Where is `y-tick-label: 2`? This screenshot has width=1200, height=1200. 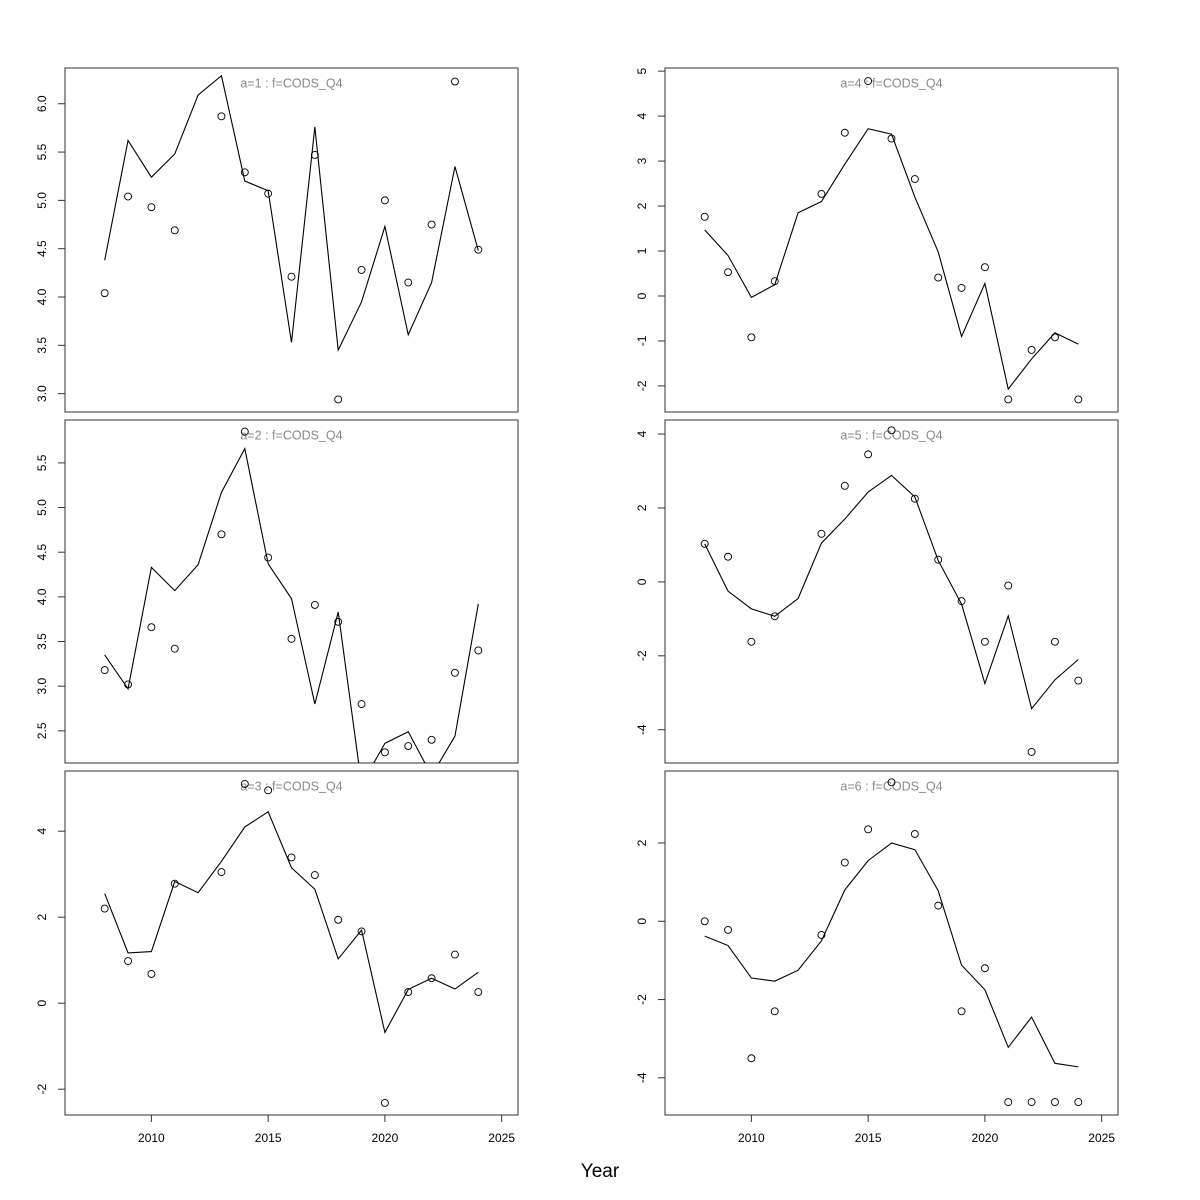
y-tick-label: 2 is located at coordinates (42, 917).